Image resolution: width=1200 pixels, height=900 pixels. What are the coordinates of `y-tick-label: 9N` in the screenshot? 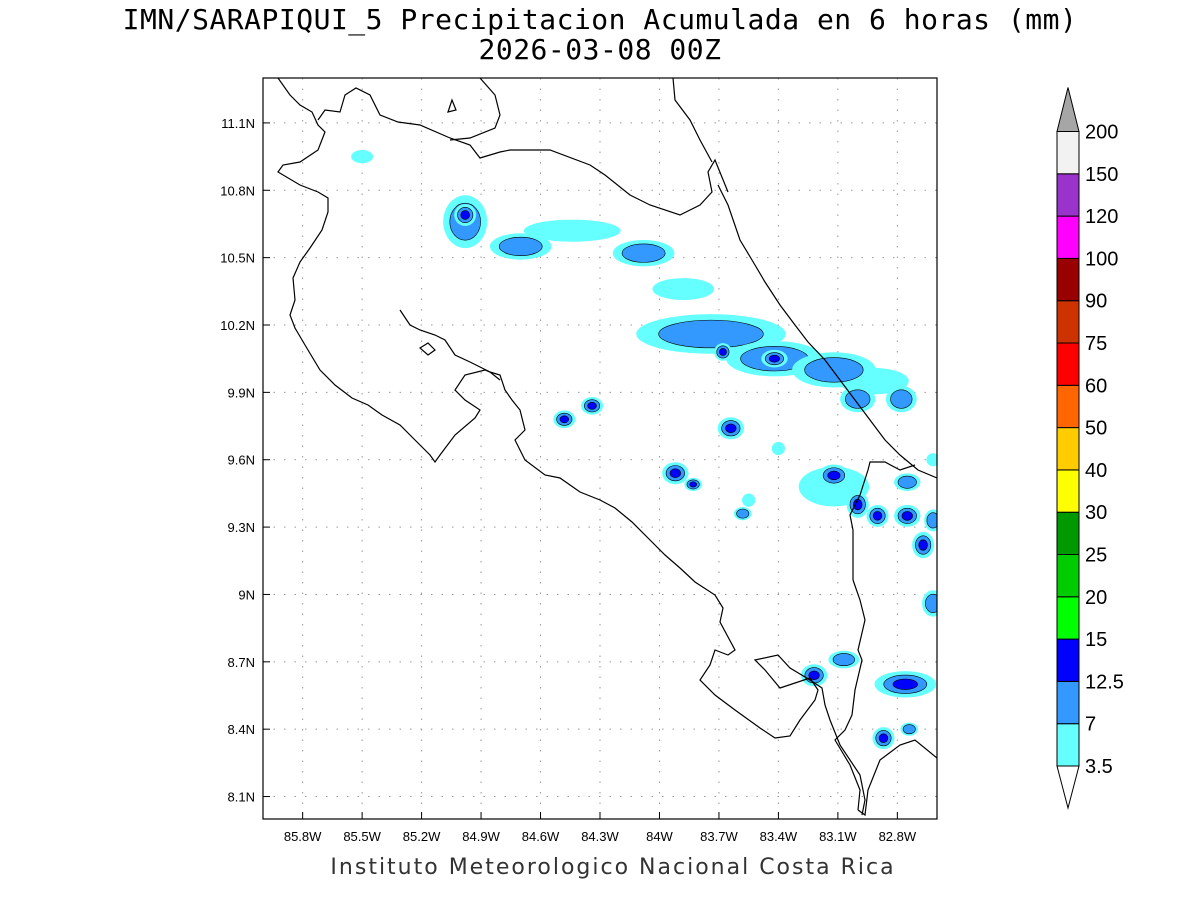 It's located at (246, 594).